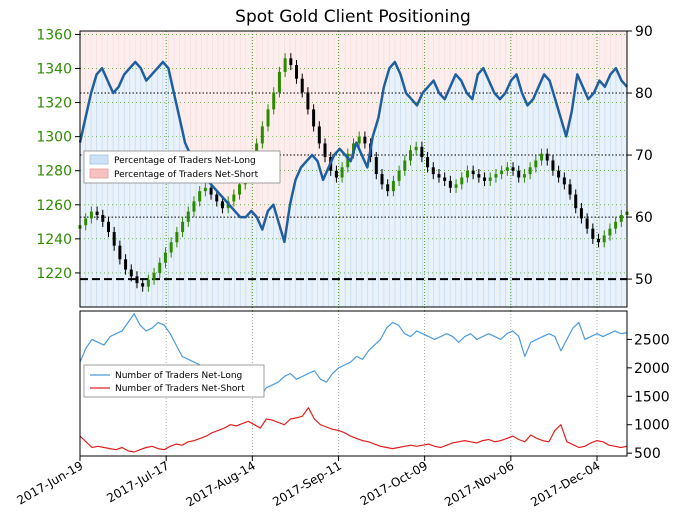 The width and height of the screenshot is (679, 517). I want to click on right-axis-tick-label: 70, so click(644, 156).